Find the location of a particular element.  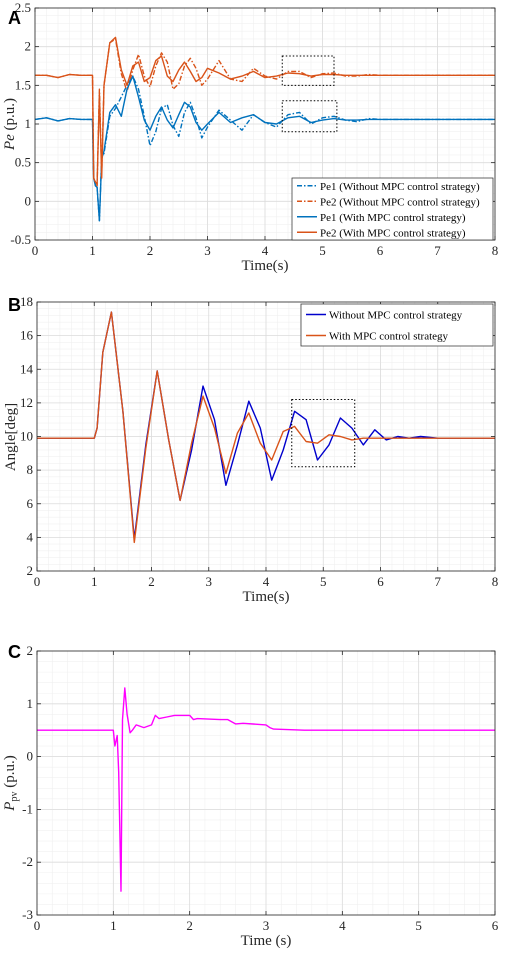

legend-label-1: Pe1 (Without MPC control strategy) is located at coordinates (400, 187).